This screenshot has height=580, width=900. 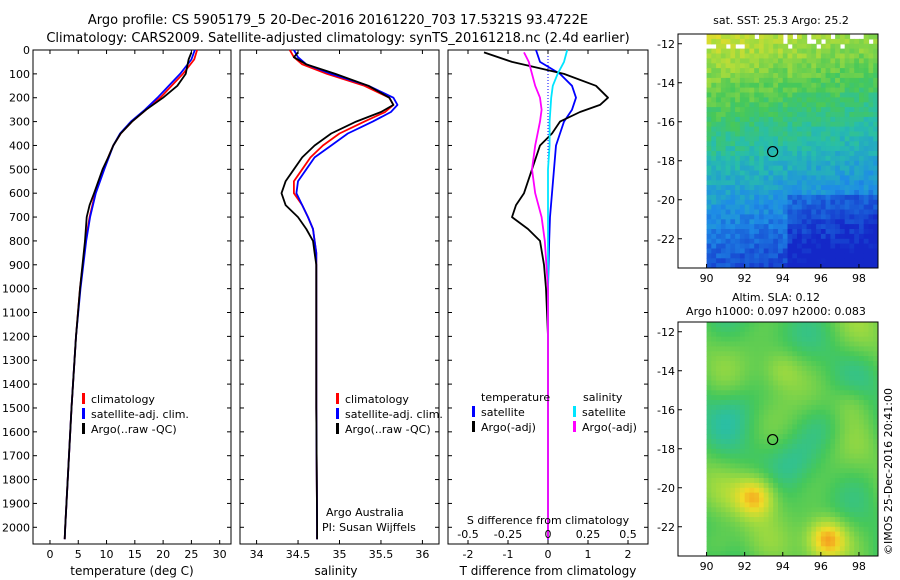 I want to click on lon-tick-label: 96, so click(x=821, y=278).